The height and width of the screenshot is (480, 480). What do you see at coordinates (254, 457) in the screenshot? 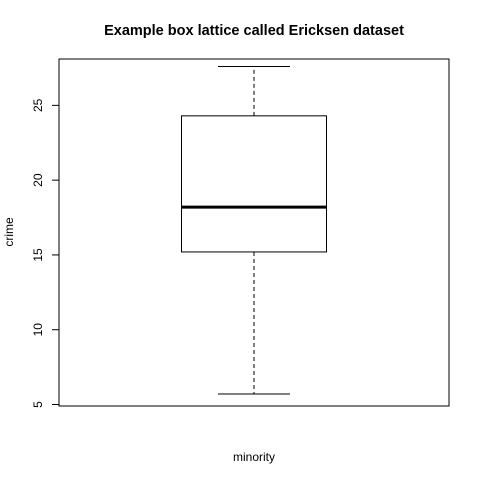
I see `x-axis-label: minority` at bounding box center [254, 457].